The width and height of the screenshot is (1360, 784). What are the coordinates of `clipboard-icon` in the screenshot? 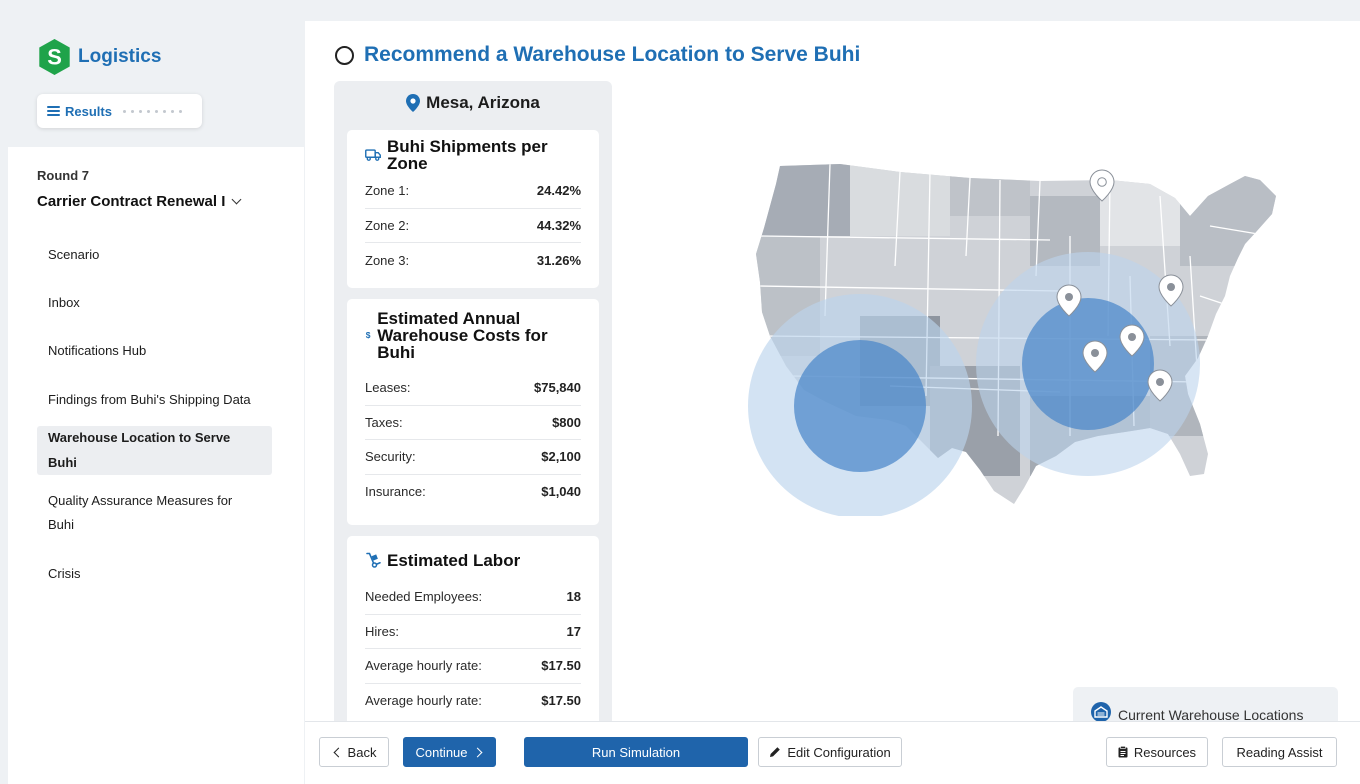 It's located at (1123, 752).